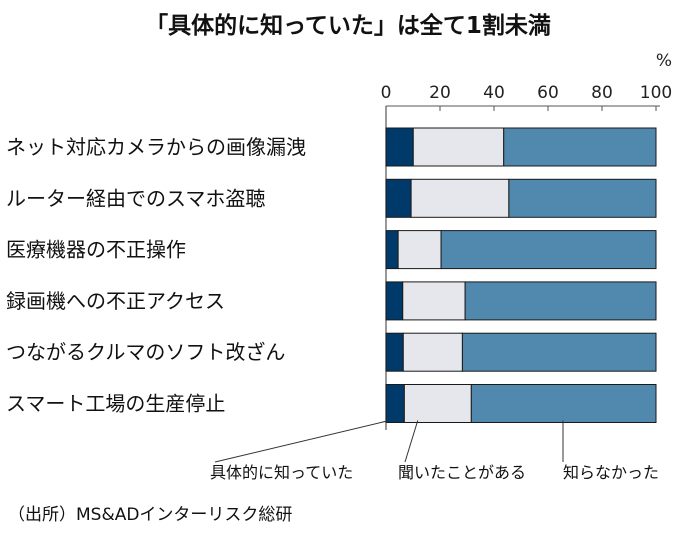  I want to click on category-label: スマート工場の生産停止, so click(115, 404).